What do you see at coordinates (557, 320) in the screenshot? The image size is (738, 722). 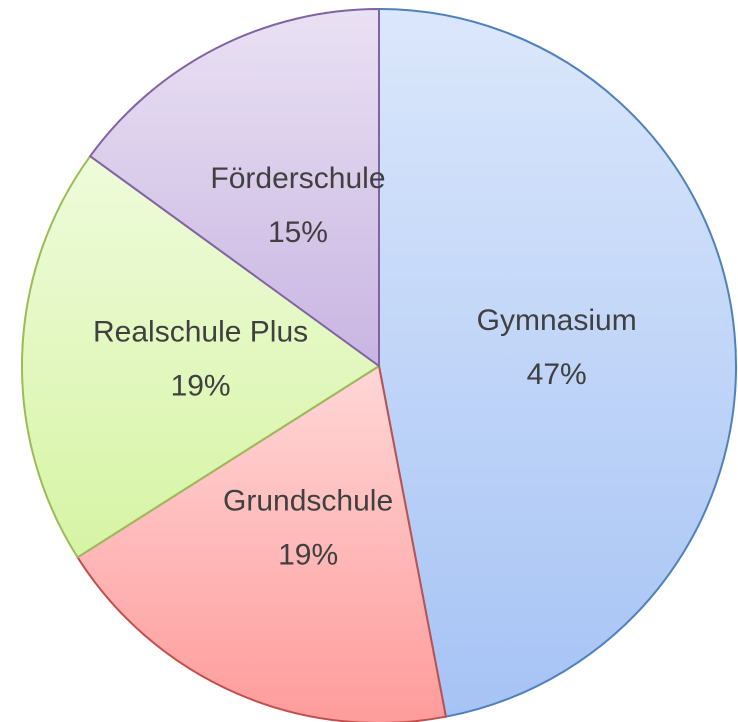 I see `slice-label: Gymnasium` at bounding box center [557, 320].